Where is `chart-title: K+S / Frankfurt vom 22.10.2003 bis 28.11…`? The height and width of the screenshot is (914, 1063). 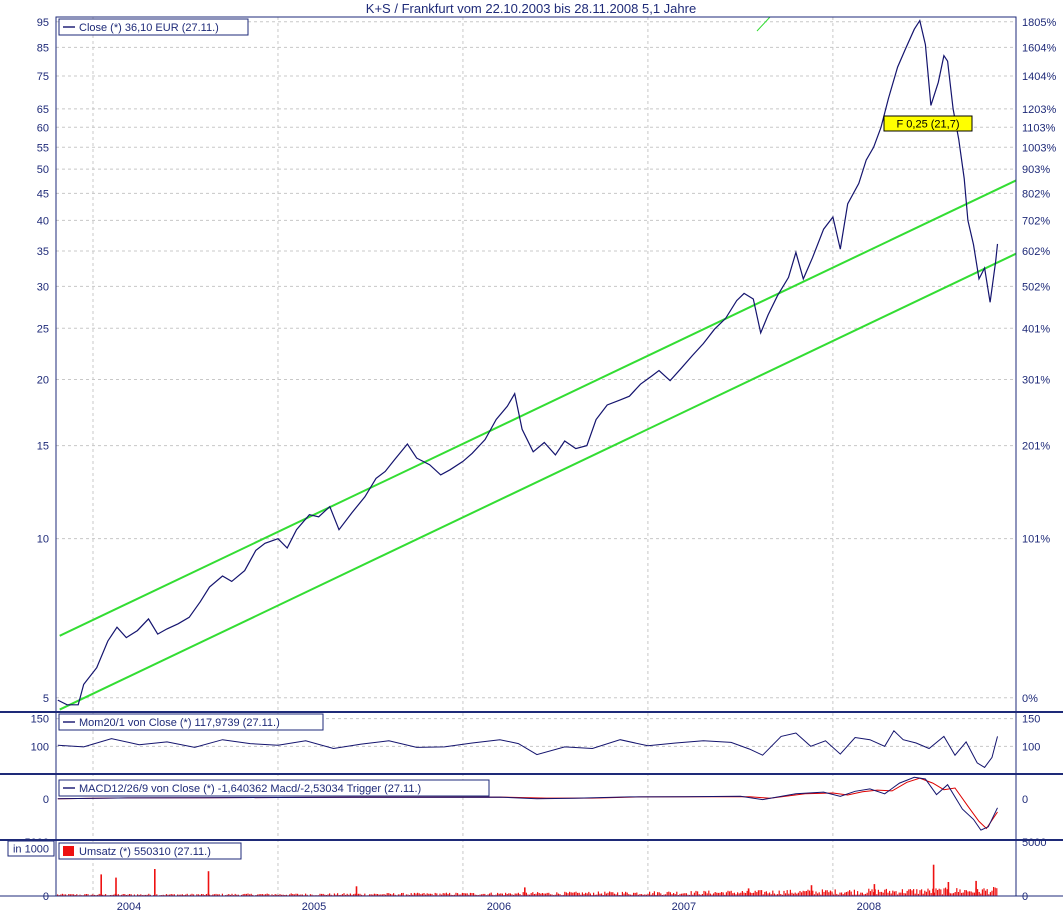
chart-title: K+S / Frankfurt vom 22.10.2003 bis 28.11… is located at coordinates (531, 8).